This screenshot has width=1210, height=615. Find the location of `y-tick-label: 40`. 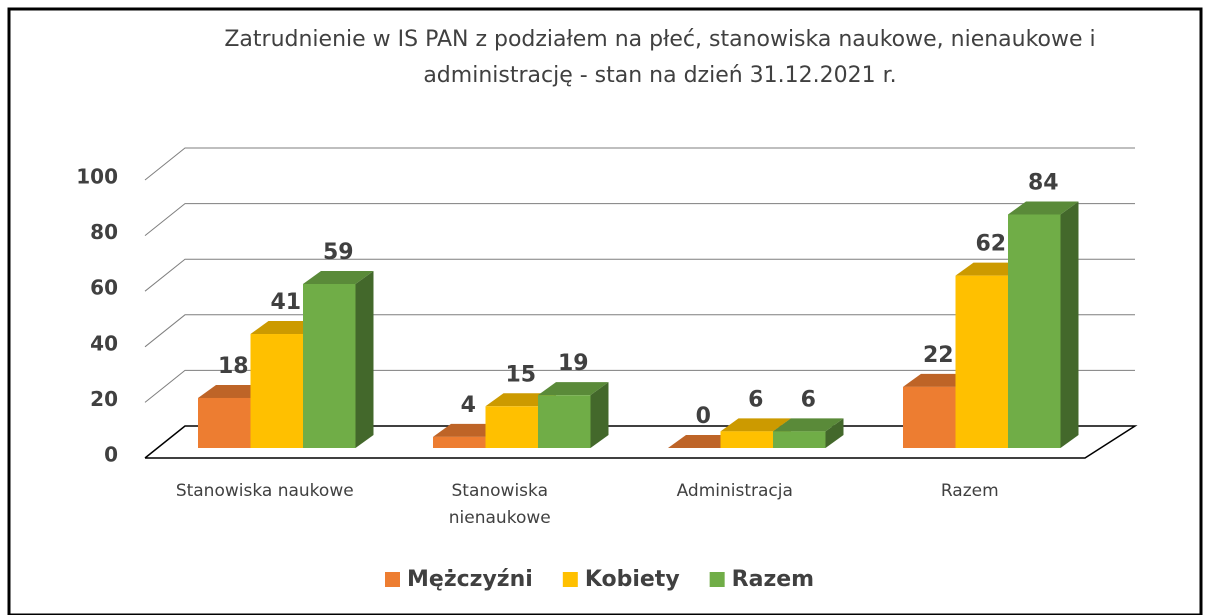

y-tick-label: 40 is located at coordinates (104, 343).